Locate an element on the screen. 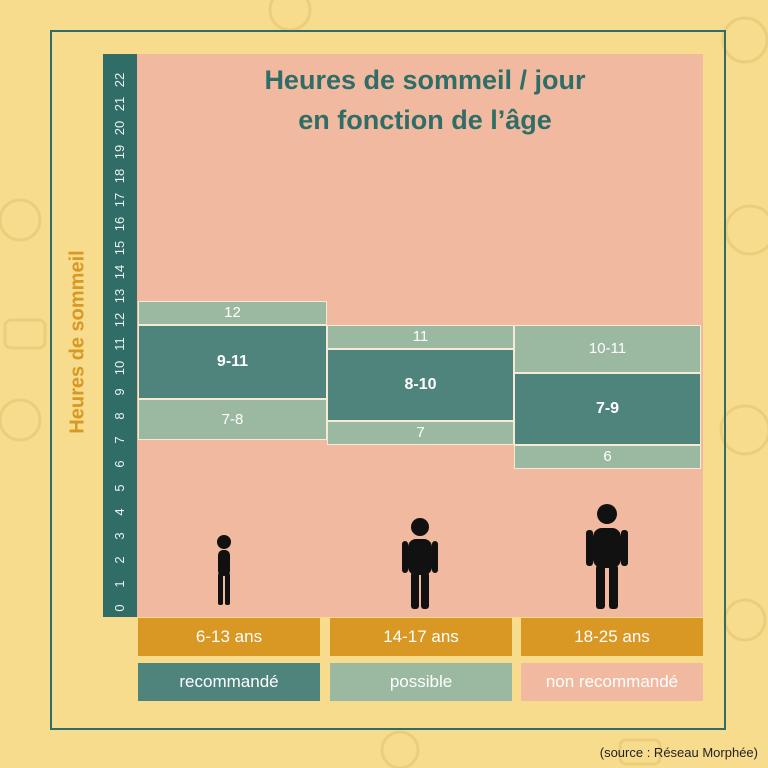 Image resolution: width=768 pixels, height=768 pixels. age-label: 6-13 ans is located at coordinates (229, 637).